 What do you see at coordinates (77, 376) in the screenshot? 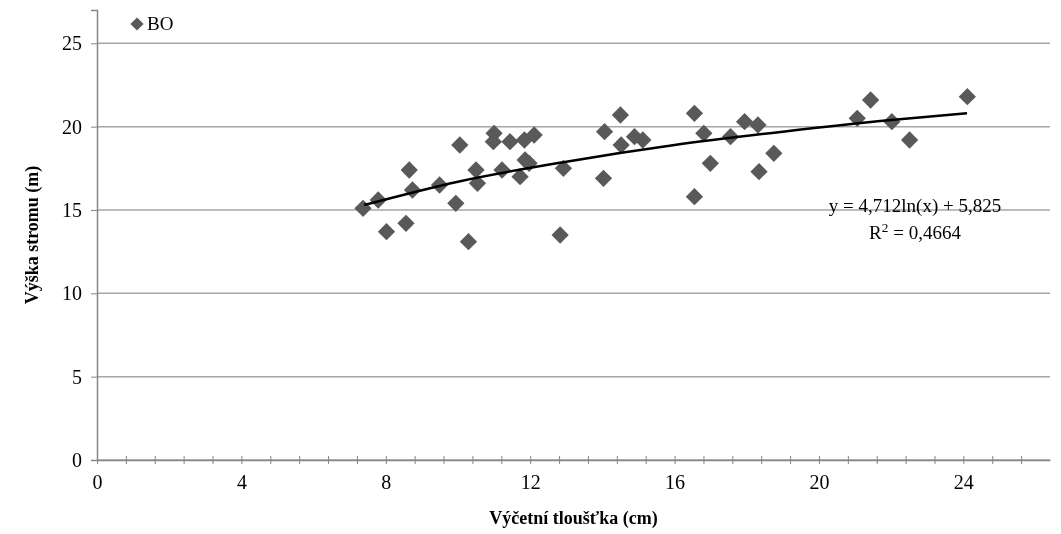
I see `y-tick-label: 5` at bounding box center [77, 376].